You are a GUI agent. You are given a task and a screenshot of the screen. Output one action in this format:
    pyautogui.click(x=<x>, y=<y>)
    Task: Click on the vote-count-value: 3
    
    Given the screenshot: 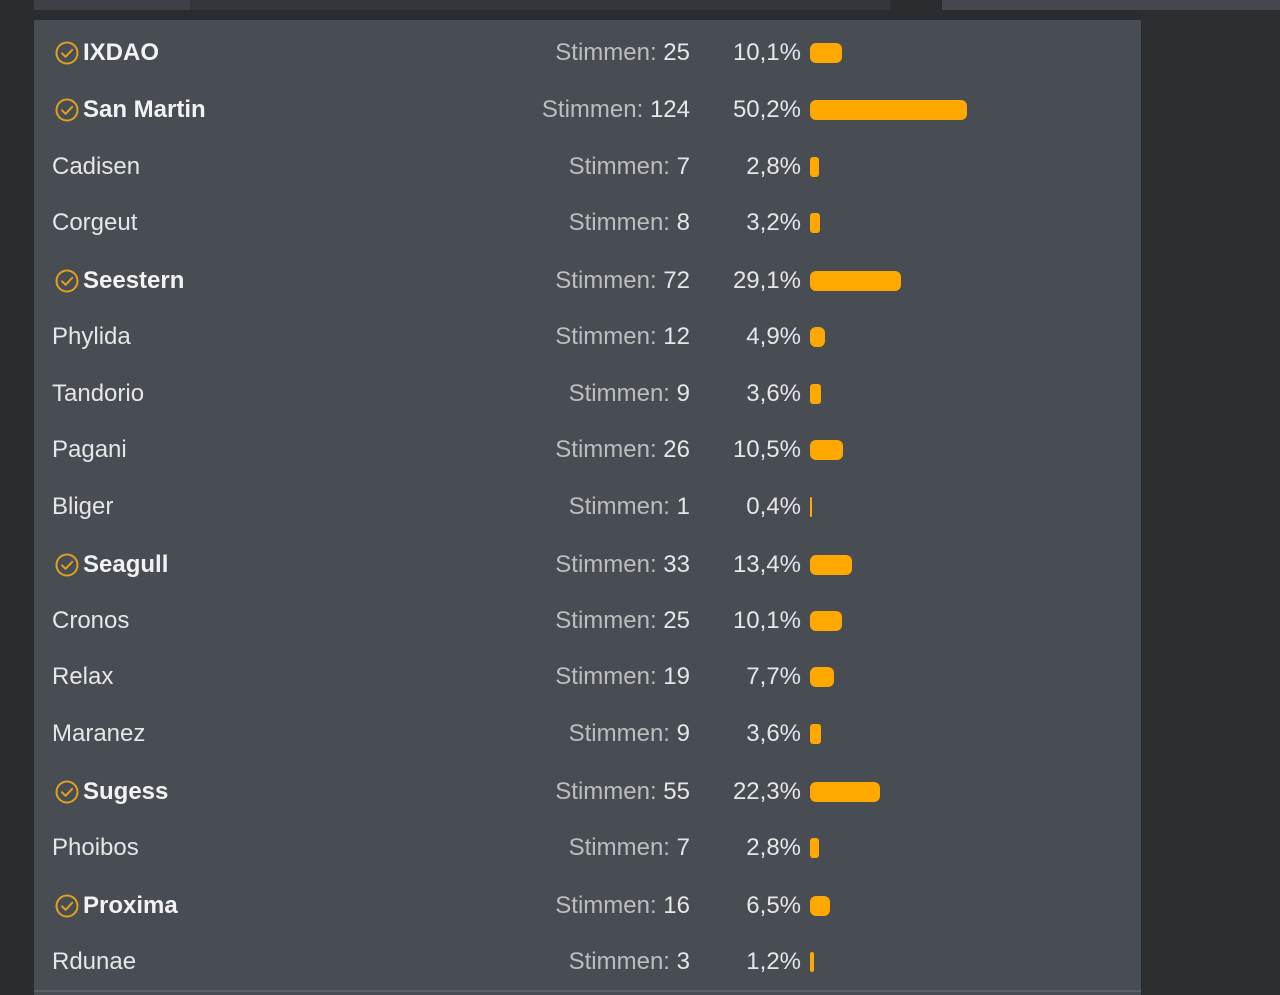 What is the action you would take?
    pyautogui.click(x=683, y=961)
    